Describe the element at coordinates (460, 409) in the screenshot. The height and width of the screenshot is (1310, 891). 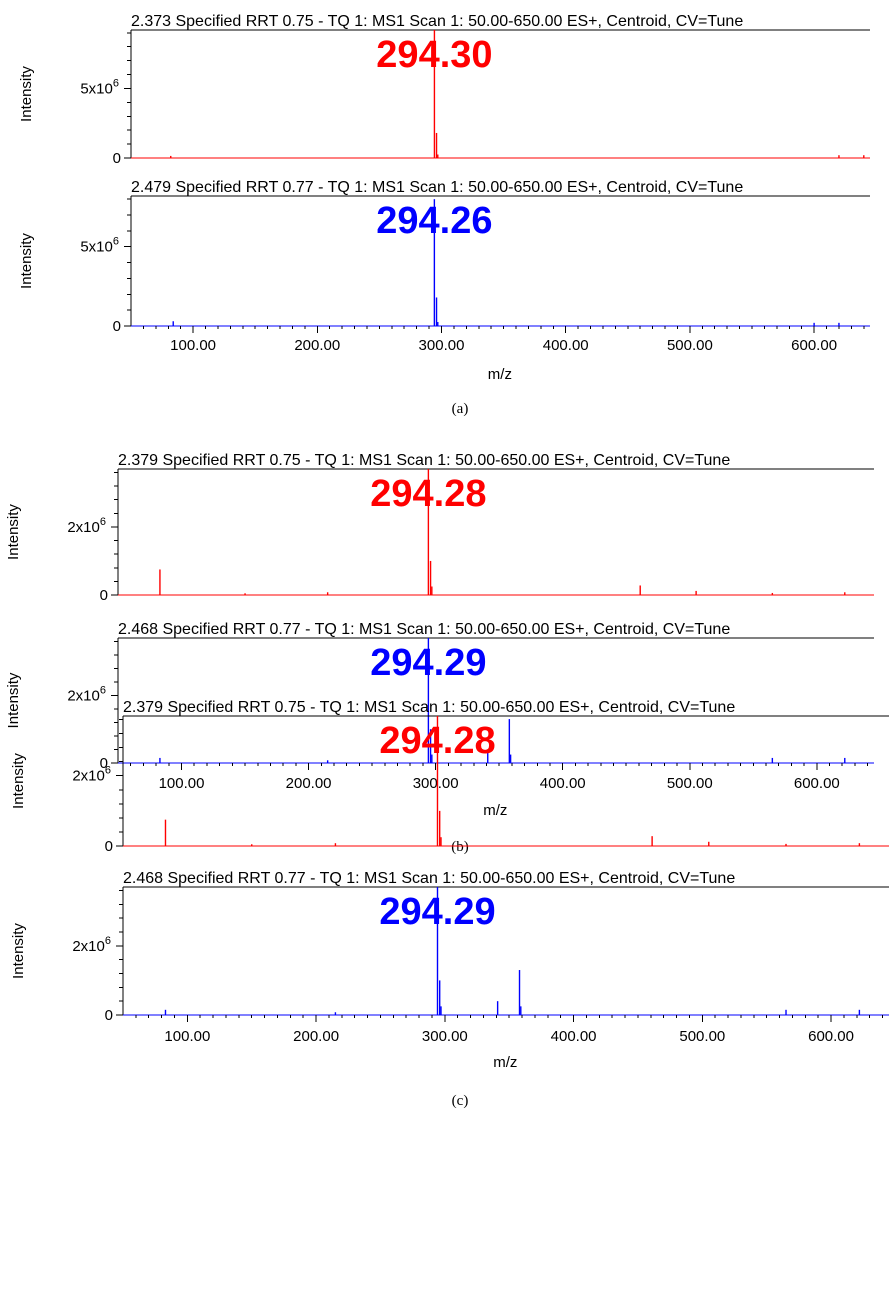
I see `subfigure-caption: (a)` at that location.